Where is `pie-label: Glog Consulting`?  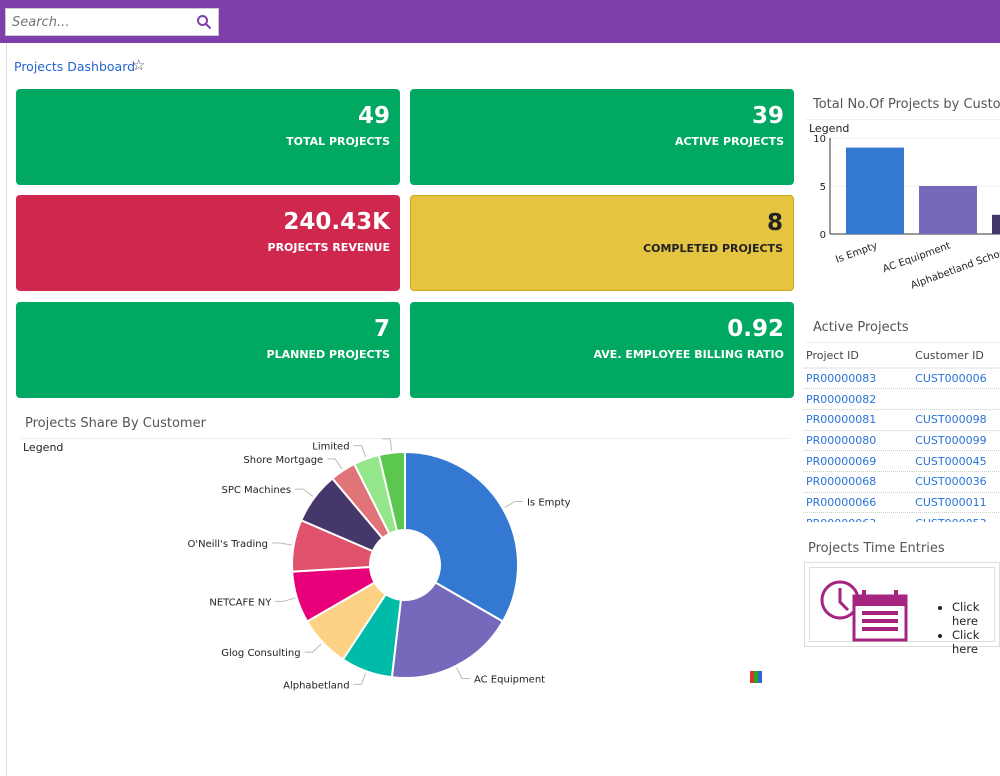 pie-label: Glog Consulting is located at coordinates (260, 653).